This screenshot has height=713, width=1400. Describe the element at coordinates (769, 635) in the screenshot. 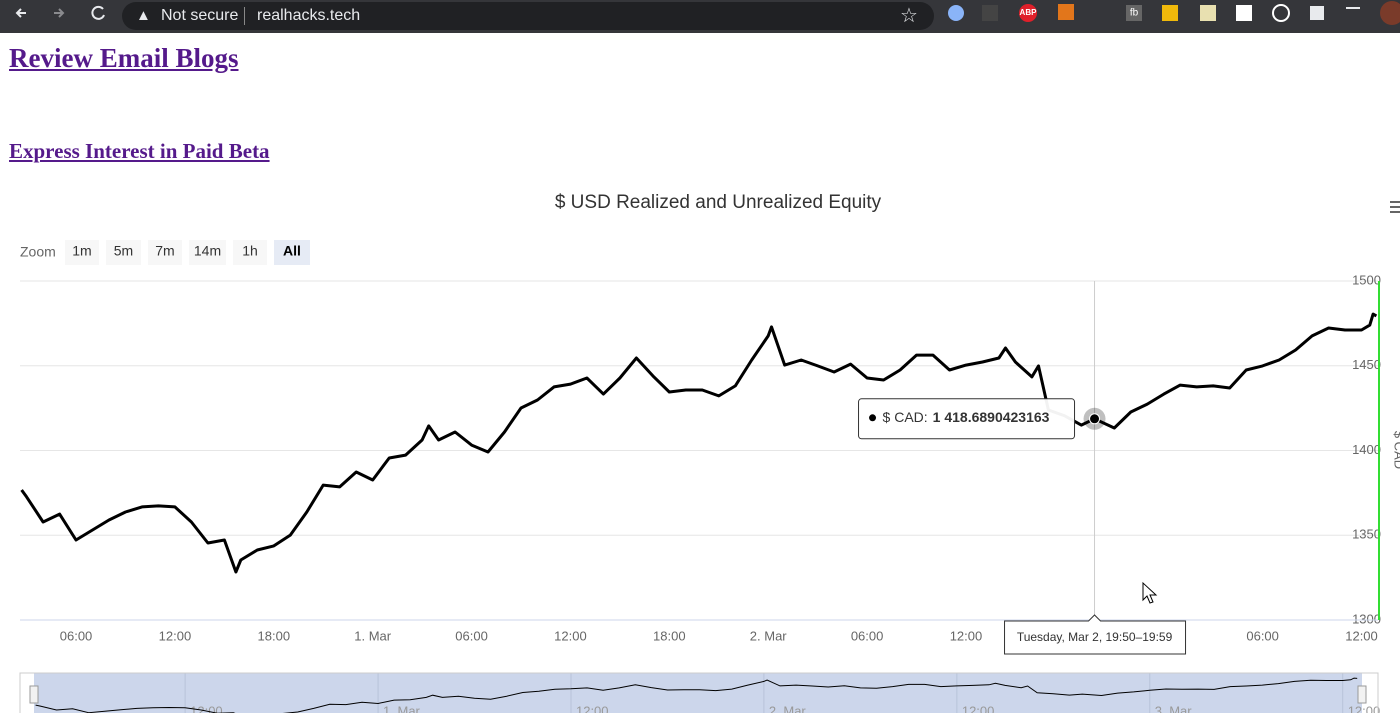

I see `x-tick-label: 2. Mar` at that location.